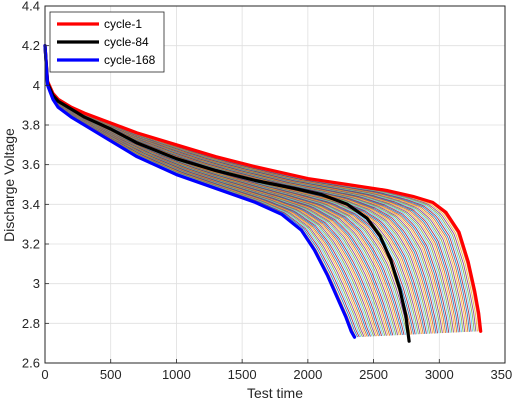 This screenshot has width=512, height=402. What do you see at coordinates (31, 363) in the screenshot?
I see `y-tick-label: 2.6` at bounding box center [31, 363].